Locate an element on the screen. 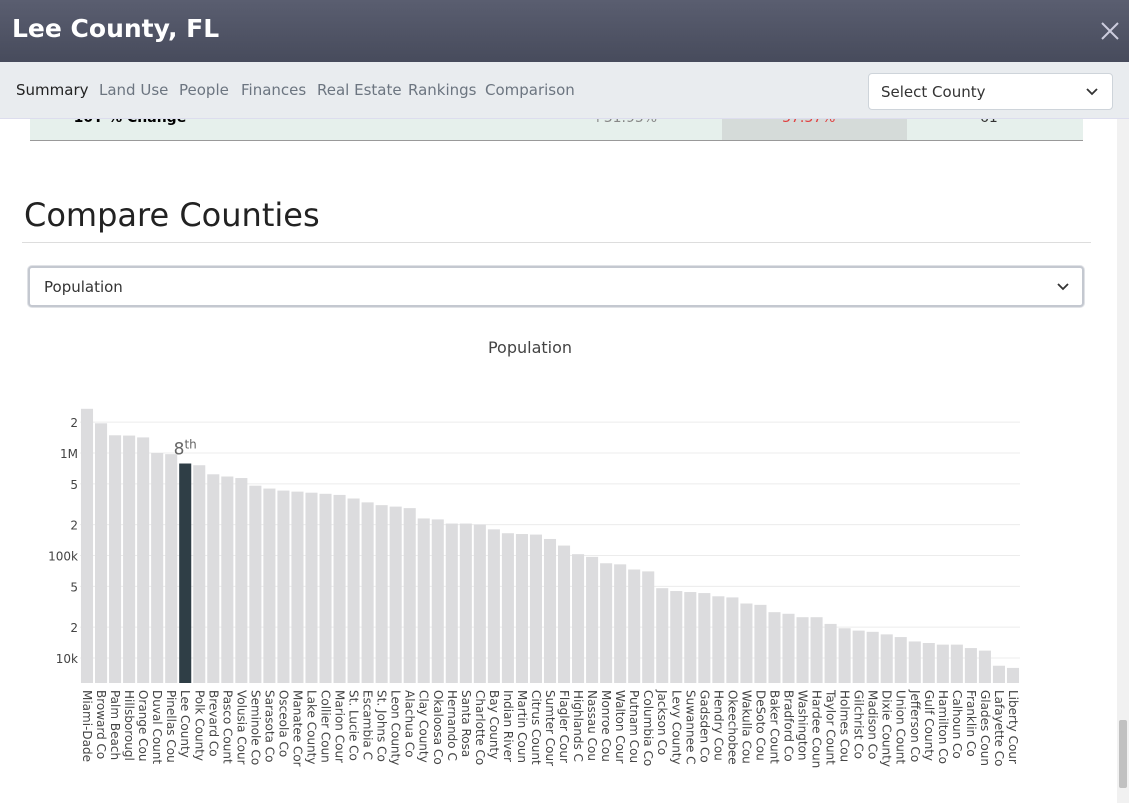 Image resolution: width=1129 pixels, height=803 pixels. metric-select: Population is located at coordinates (556, 286).